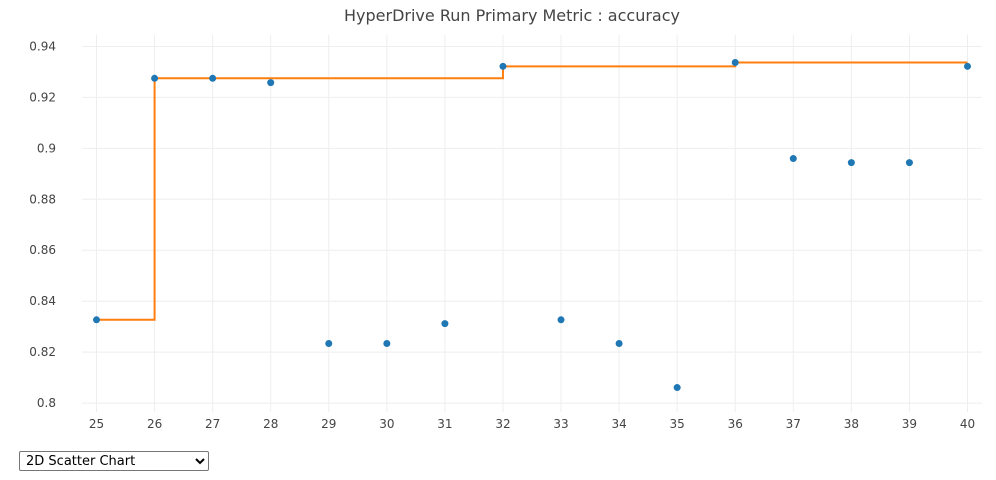 The height and width of the screenshot is (480, 996). I want to click on x-tick-label: 35, so click(677, 424).